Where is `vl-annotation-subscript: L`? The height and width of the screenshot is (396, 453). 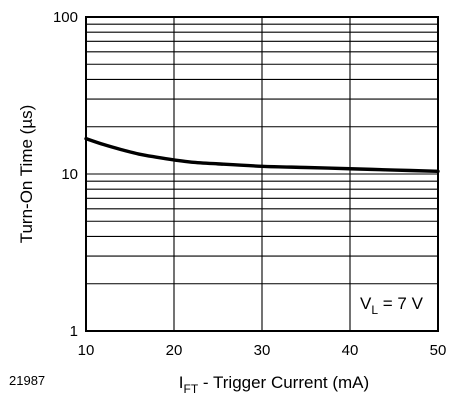 vl-annotation-subscript: L is located at coordinates (374, 310).